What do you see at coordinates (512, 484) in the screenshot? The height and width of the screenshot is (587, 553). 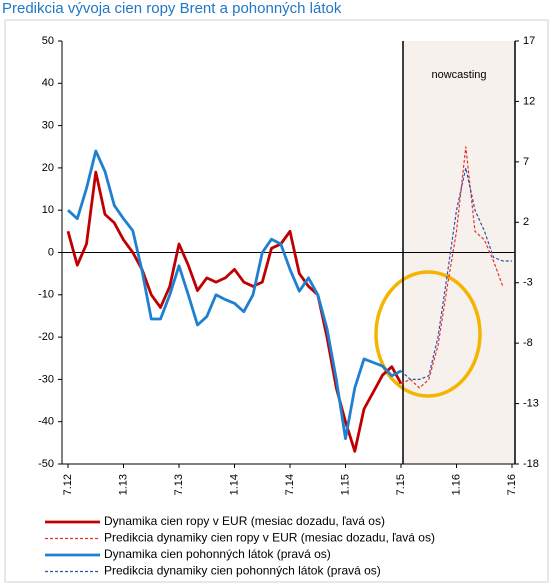 I see `x-tick-label: 7.16` at bounding box center [512, 484].